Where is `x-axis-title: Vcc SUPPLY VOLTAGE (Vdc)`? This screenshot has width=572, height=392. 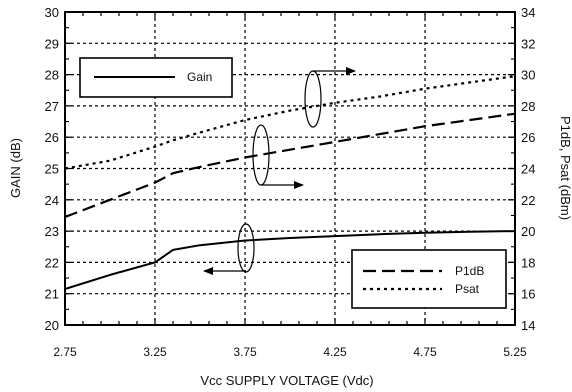 x-axis-title: Vcc SUPPLY VOLTAGE (Vdc) is located at coordinates (286, 380).